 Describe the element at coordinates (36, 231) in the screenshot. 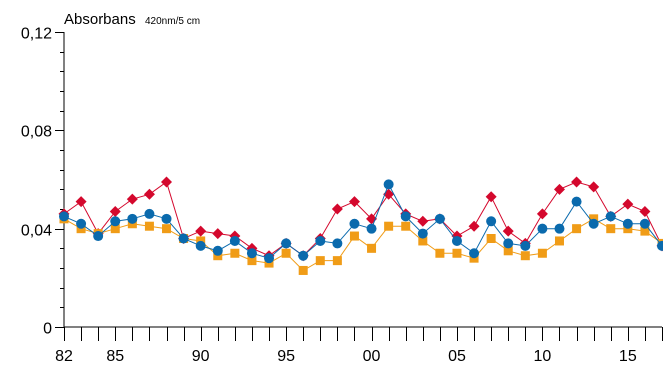

I see `y-tick-label: 0,04` at that location.